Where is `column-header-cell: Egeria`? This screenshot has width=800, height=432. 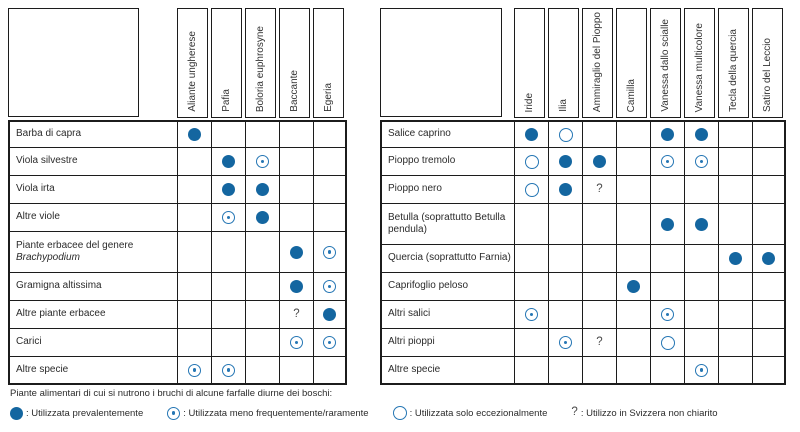
column-header-cell: Egeria is located at coordinates (330, 64).